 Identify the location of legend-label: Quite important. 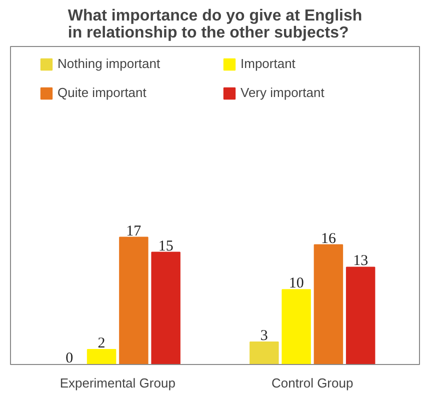
(103, 92).